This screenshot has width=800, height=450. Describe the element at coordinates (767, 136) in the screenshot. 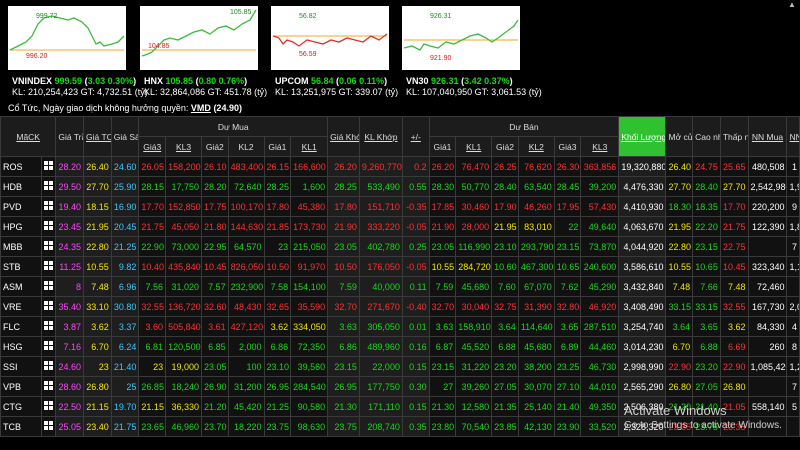

I see `header-nn-mua: NN Mua` at that location.